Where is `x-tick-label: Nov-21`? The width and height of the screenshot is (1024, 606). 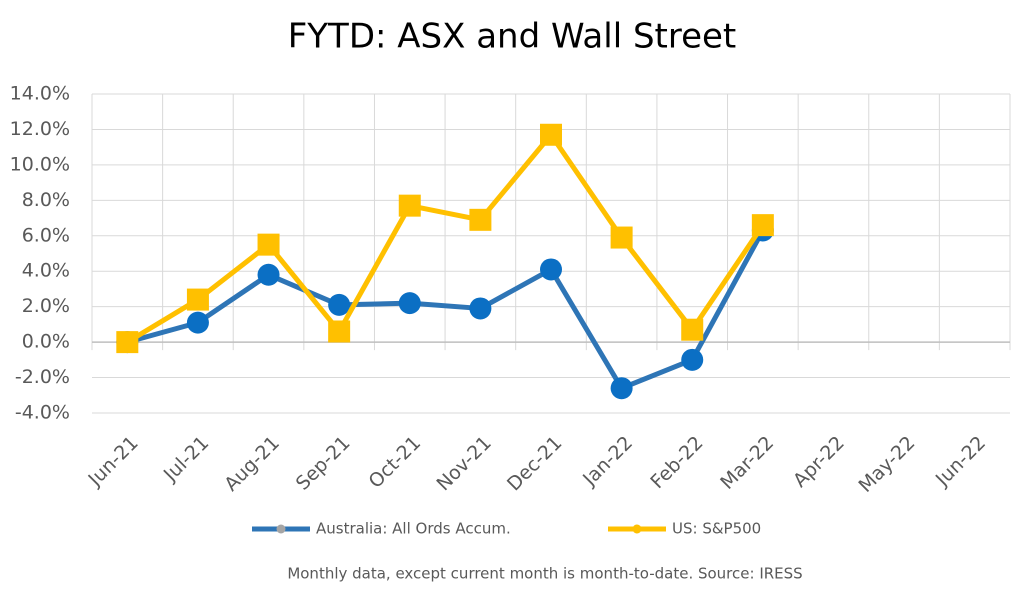 x-tick-label: Nov-21 is located at coordinates (463, 463).